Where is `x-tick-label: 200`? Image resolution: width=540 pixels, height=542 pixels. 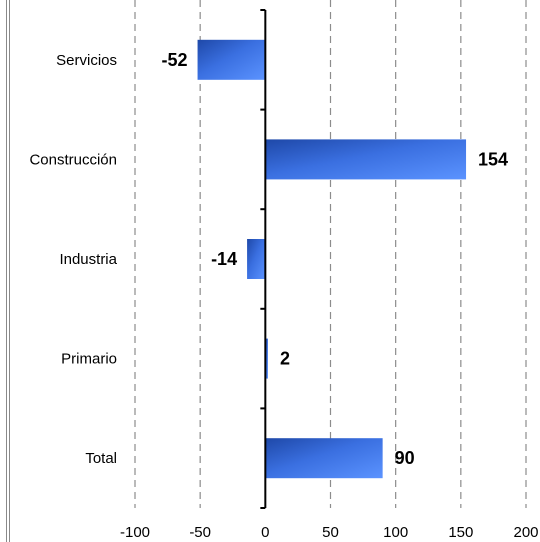
x-tick-label: 200 is located at coordinates (525, 532).